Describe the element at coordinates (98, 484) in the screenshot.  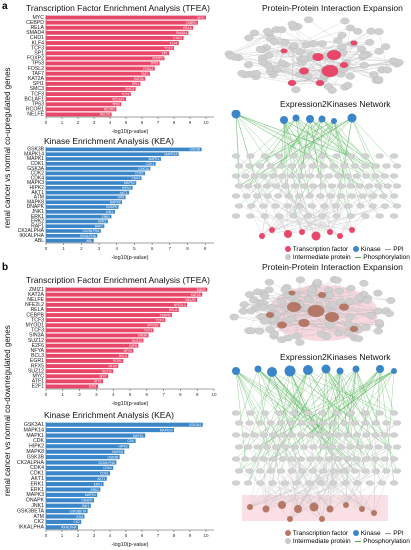
I see `bar-value-label: ERK1` at that location.